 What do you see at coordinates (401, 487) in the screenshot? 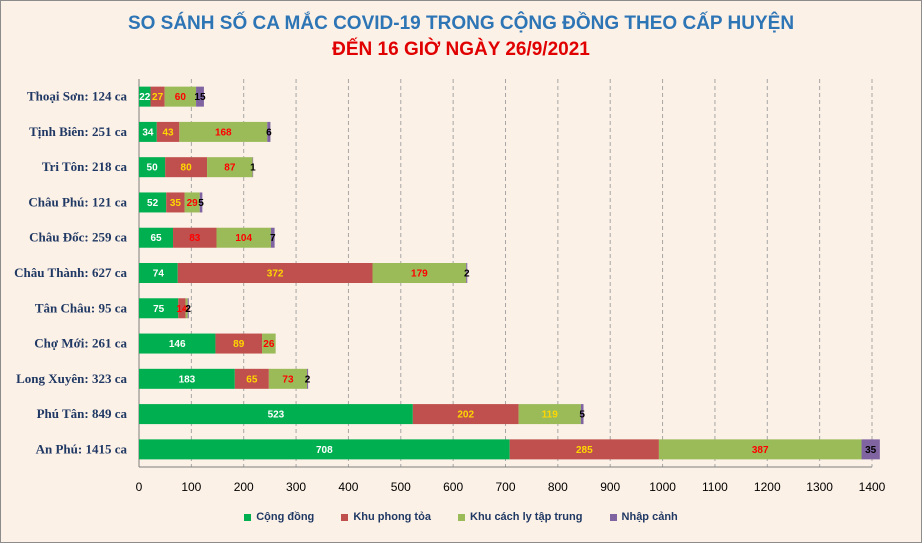
I see `x-tick-label: 500` at bounding box center [401, 487].